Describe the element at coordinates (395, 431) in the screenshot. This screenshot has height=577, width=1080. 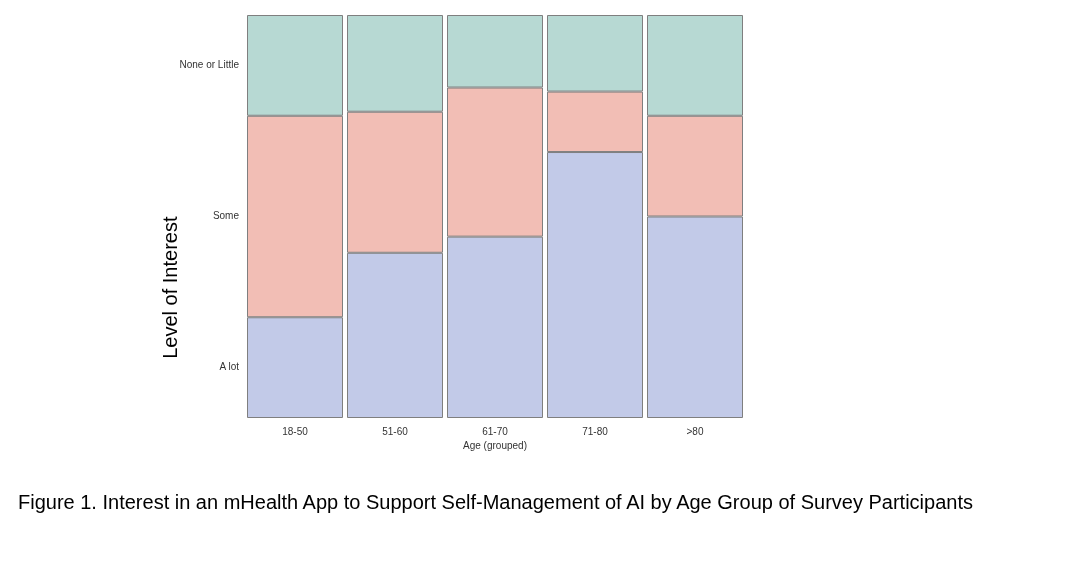
I see `x-tick-label: 51-60` at that location.